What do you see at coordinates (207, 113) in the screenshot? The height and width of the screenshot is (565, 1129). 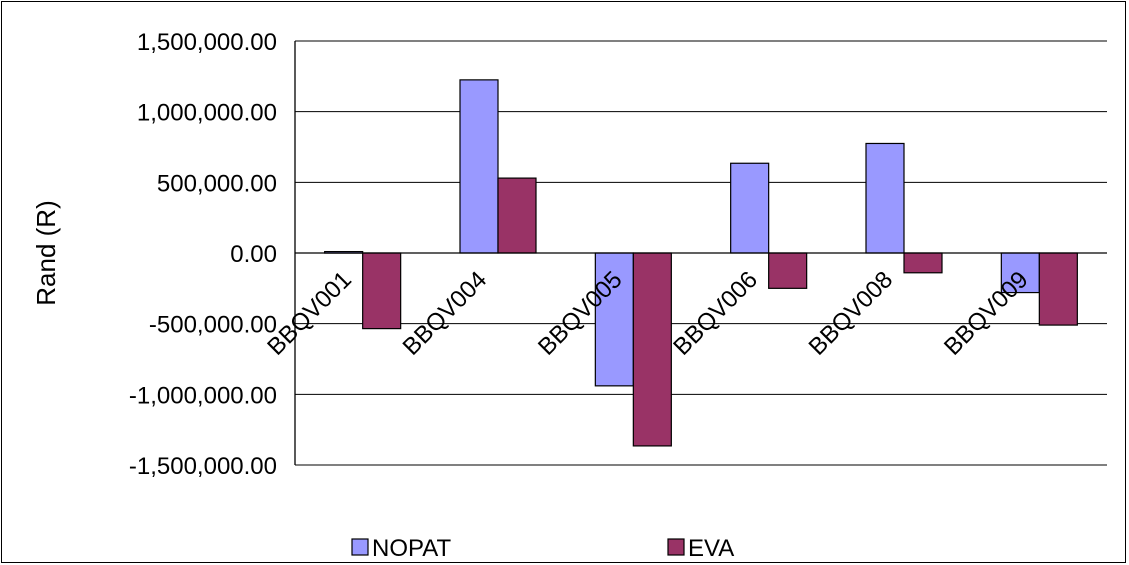 I see `y-tick-label: 1,000,000.00` at bounding box center [207, 113].